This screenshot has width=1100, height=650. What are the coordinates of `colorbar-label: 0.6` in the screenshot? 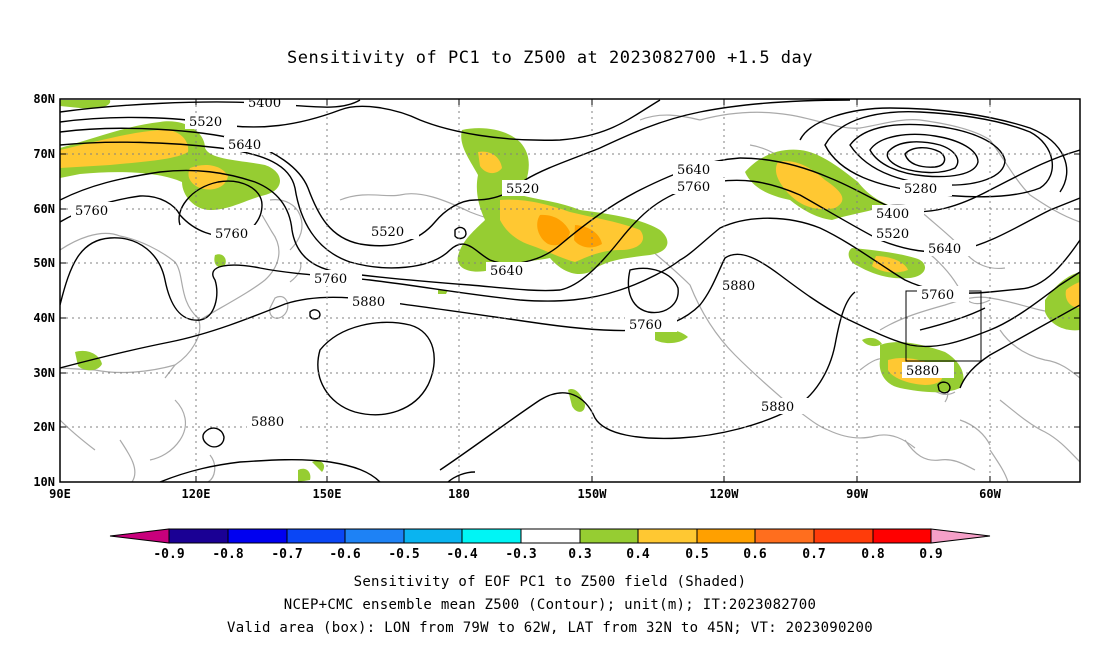 It's located at (755, 554).